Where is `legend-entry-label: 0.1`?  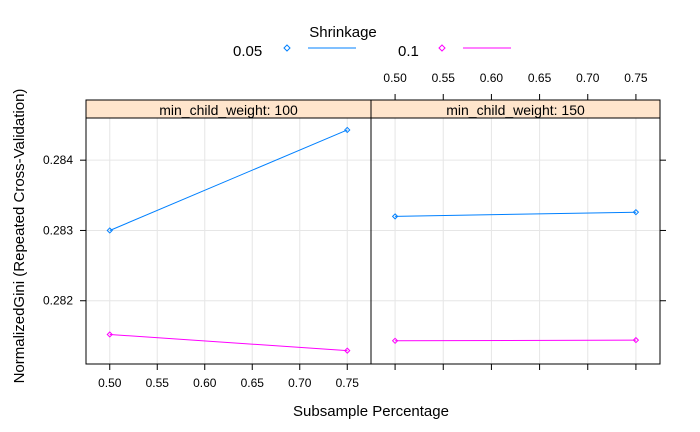
legend-entry-label: 0.1 is located at coordinates (408, 51).